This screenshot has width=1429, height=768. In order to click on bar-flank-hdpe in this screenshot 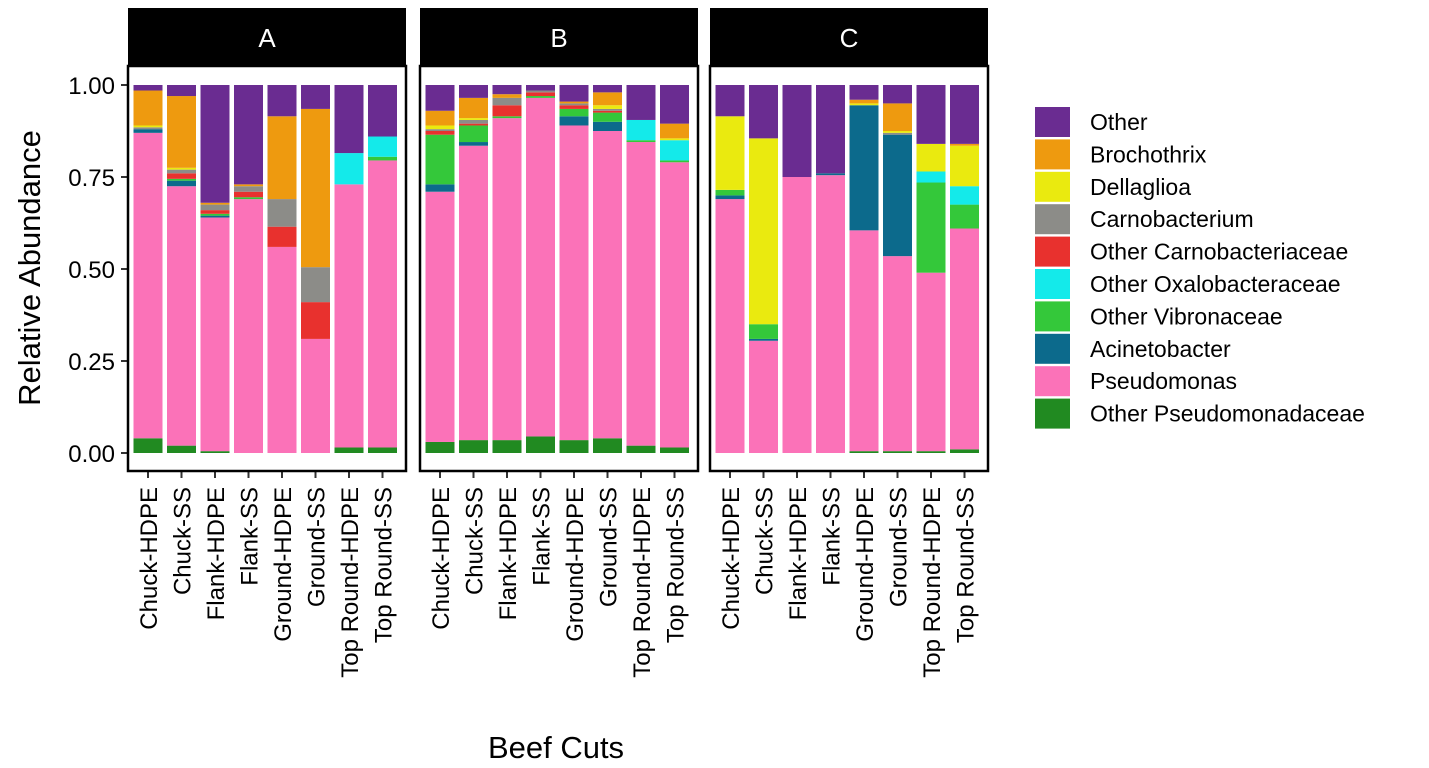, I will do `click(797, 269)`.